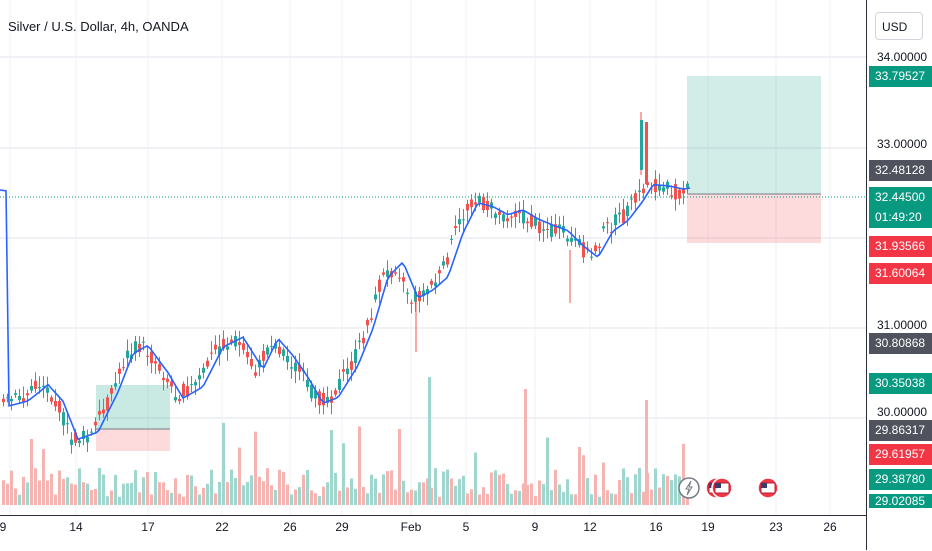  I want to click on currency-button: USD, so click(899, 26).